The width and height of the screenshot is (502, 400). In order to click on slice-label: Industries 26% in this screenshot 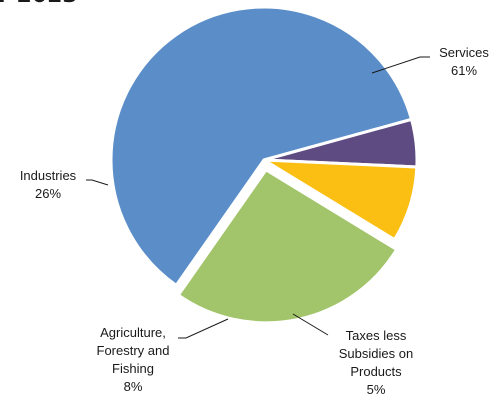, I will do `click(48, 184)`.